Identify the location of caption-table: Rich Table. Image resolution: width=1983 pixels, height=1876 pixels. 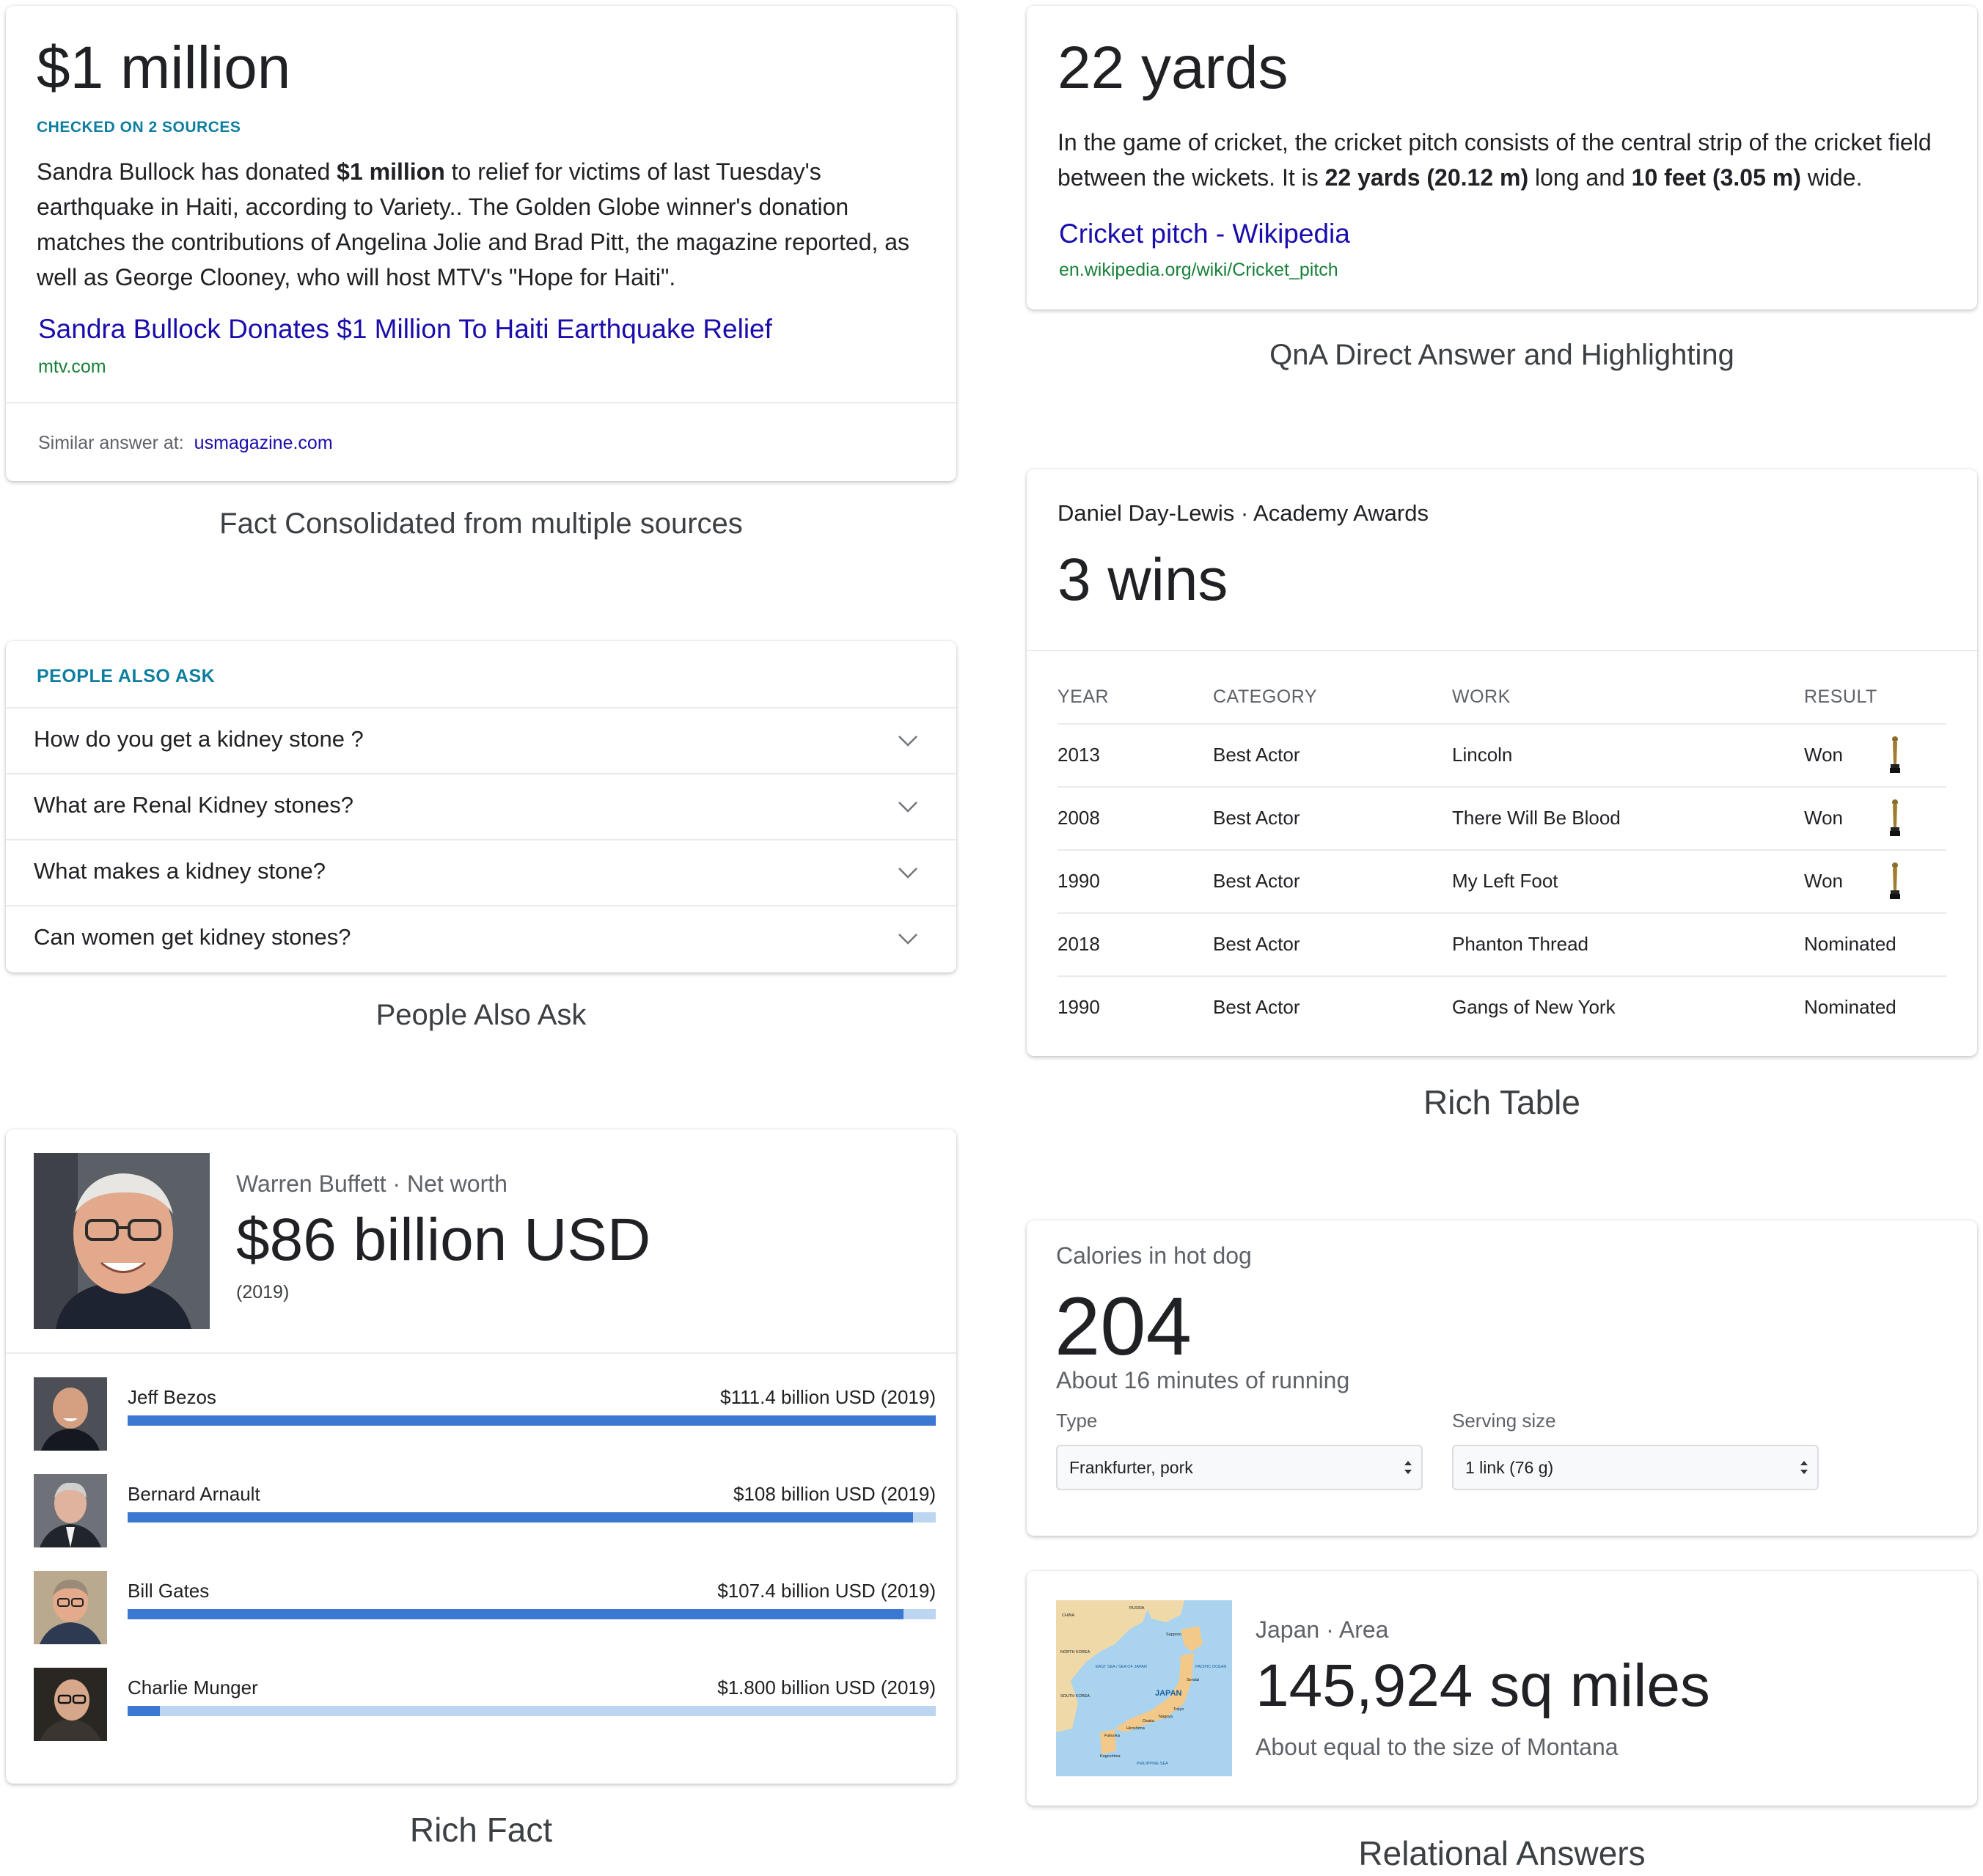
(1501, 1102).